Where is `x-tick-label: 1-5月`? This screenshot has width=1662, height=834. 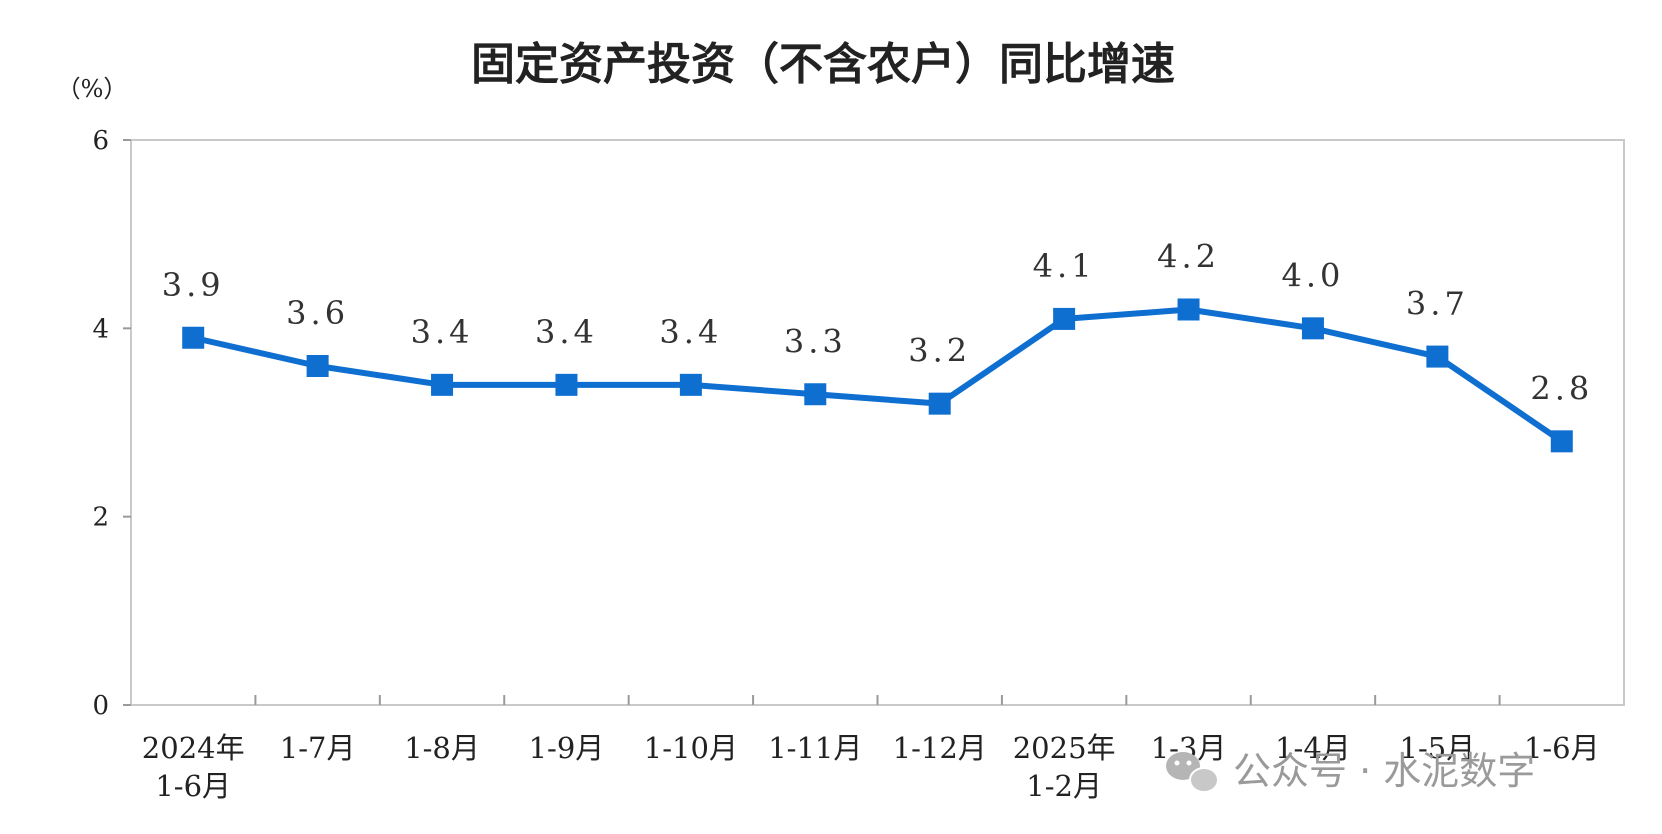 x-tick-label: 1-5月 is located at coordinates (1438, 748).